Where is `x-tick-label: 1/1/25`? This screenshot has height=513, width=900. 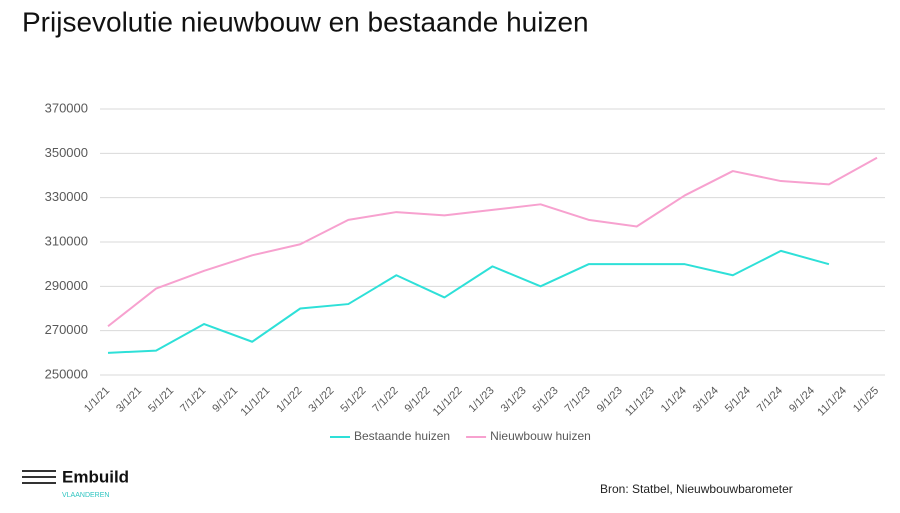 x-tick-label: 1/1/25 is located at coordinates (866, 400).